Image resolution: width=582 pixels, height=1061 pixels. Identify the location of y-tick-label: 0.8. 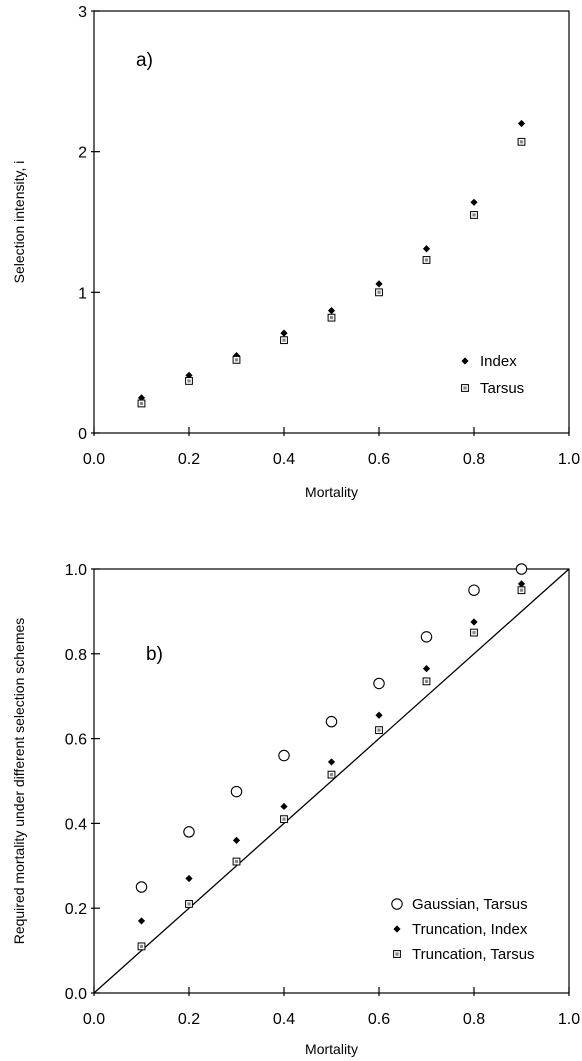
(76, 655).